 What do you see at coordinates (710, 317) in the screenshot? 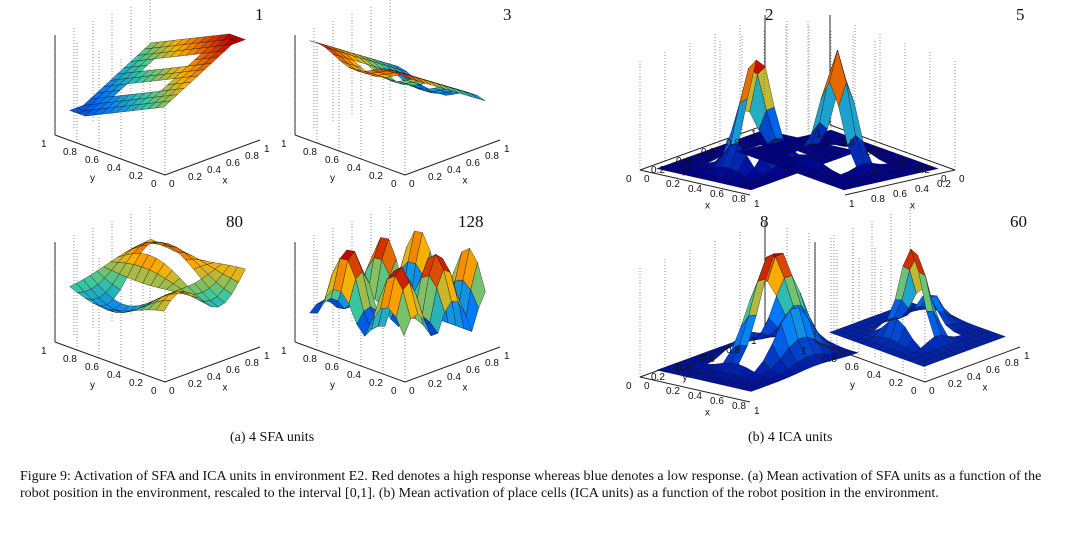
I see `ica-unit-8-panel: 8 0 0 0.2 0.2 0.4 0.4 0.6 0.6 0.8 0.8 1 1 x y` at bounding box center [710, 317].